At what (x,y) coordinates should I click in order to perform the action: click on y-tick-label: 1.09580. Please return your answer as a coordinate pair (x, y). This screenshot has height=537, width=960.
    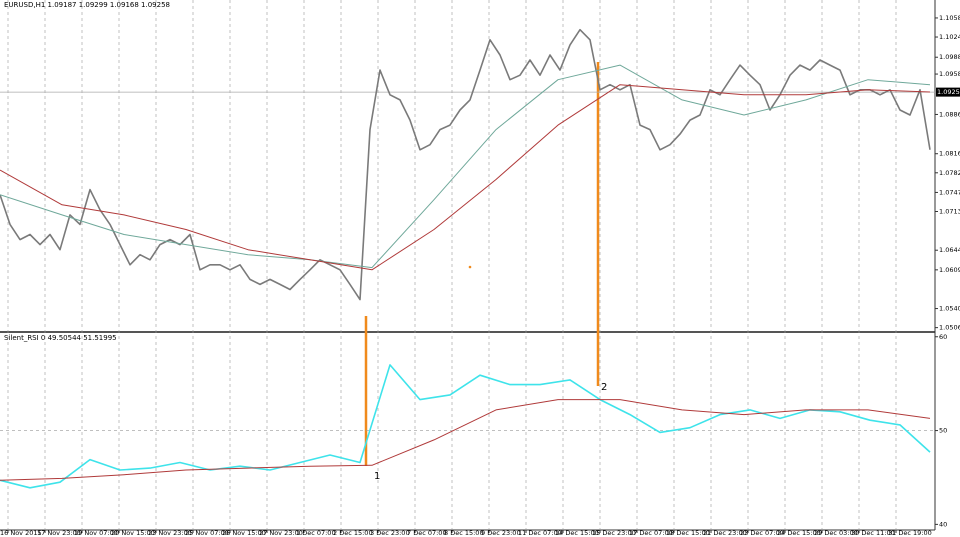
    Looking at the image, I should click on (949, 74).